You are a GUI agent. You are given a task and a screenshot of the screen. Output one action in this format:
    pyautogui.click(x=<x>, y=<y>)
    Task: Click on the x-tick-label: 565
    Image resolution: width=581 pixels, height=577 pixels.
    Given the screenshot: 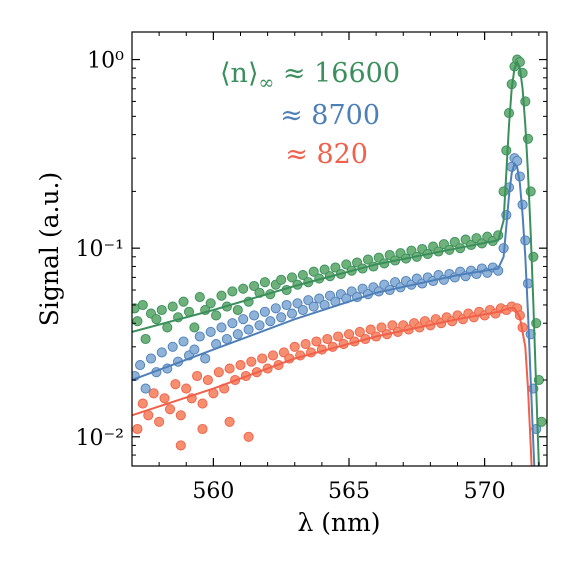 What is the action you would take?
    pyautogui.click(x=349, y=491)
    